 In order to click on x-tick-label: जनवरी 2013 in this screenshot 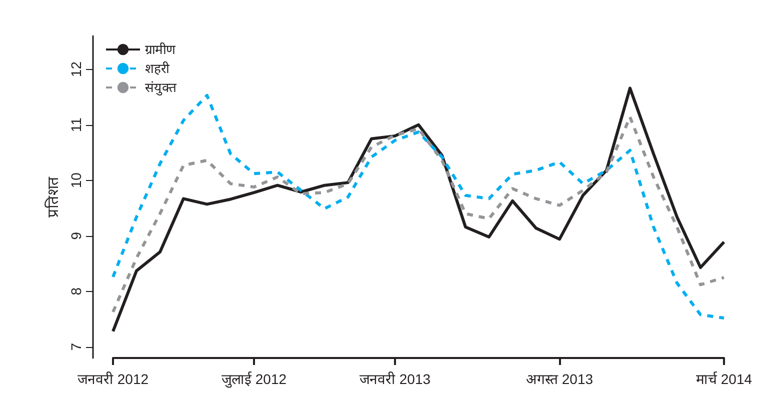, I will do `click(395, 379)`.